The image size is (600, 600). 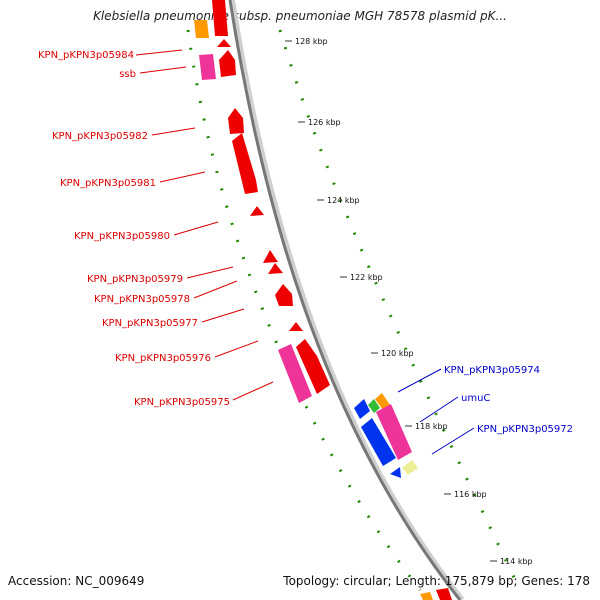 What do you see at coordinates (324, 122) in the screenshot?
I see `tick-label: 126 kbp` at bounding box center [324, 122].